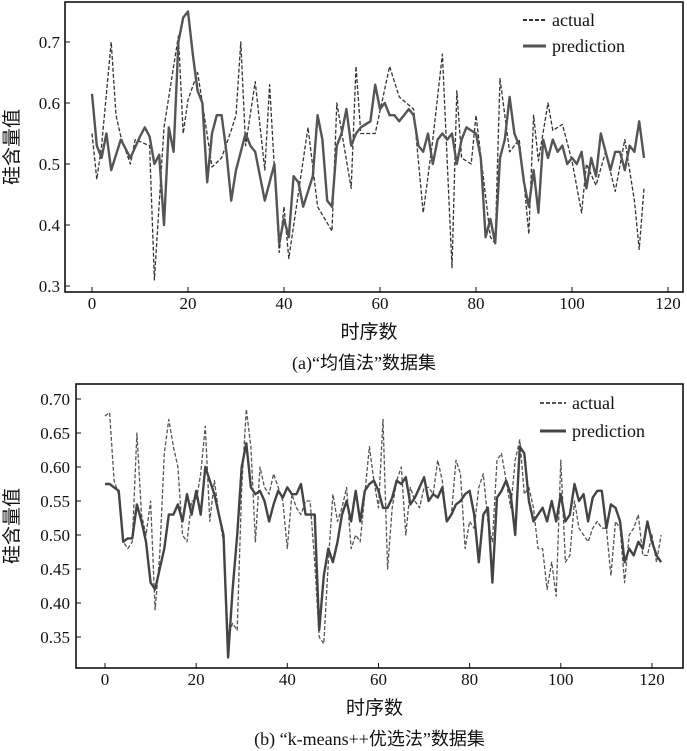  What do you see at coordinates (50, 42) in the screenshot?
I see `y-tick-label: 0.7` at bounding box center [50, 42].